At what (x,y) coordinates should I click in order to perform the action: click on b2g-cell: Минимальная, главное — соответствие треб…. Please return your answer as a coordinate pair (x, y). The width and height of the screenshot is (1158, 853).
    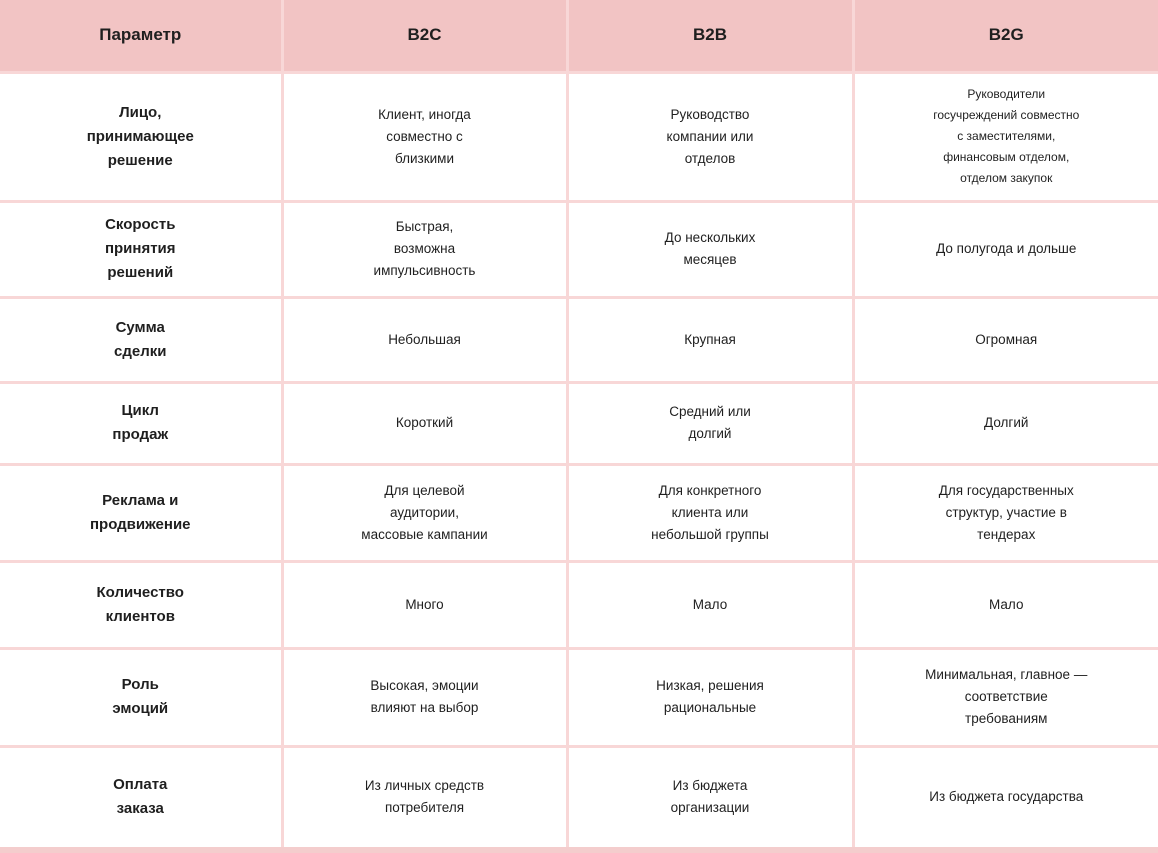
    Looking at the image, I should click on (1004, 697).